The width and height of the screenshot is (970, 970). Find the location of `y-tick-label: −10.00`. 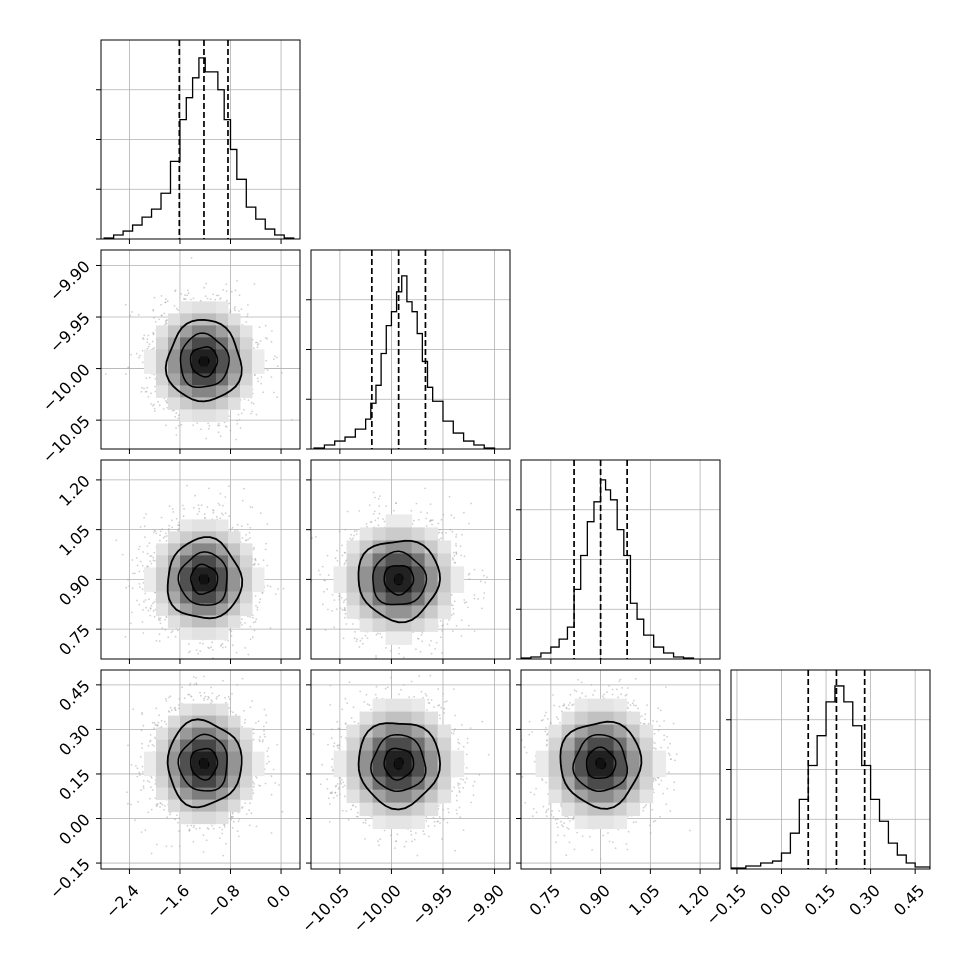

y-tick-label: −10.00 is located at coordinates (66, 387).